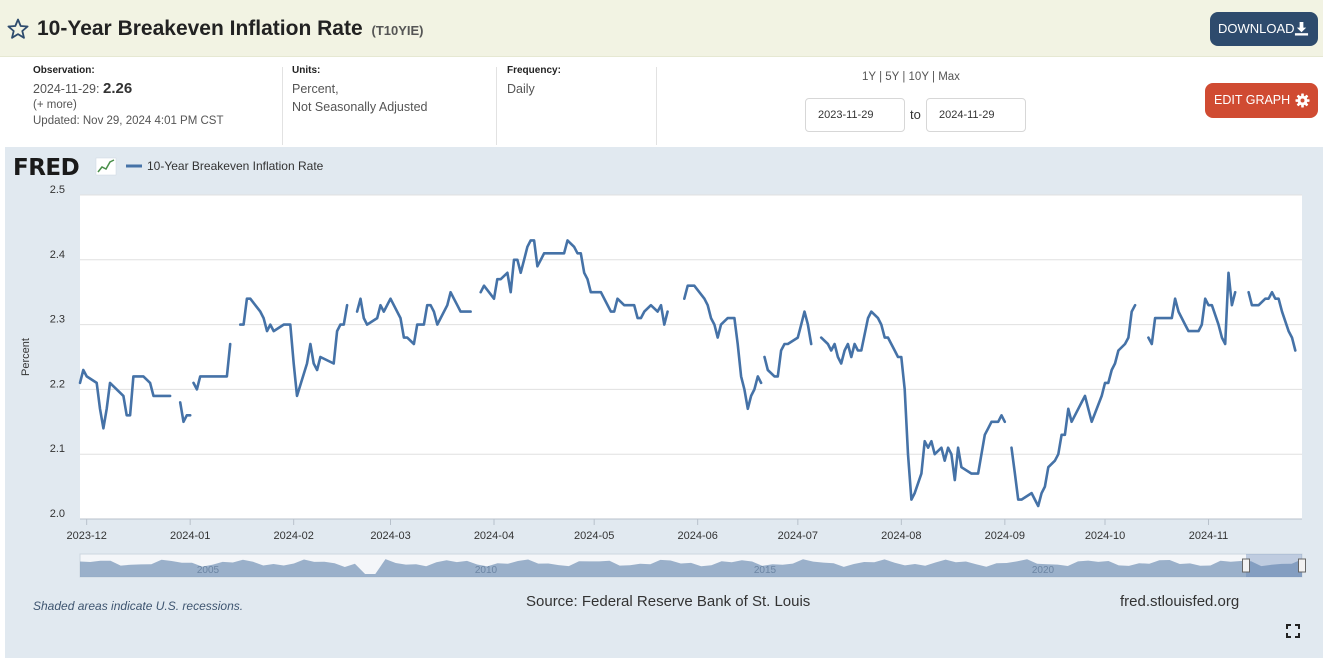 This screenshot has height=658, width=1323. I want to click on y-tick-label: 2.1, so click(57, 449).